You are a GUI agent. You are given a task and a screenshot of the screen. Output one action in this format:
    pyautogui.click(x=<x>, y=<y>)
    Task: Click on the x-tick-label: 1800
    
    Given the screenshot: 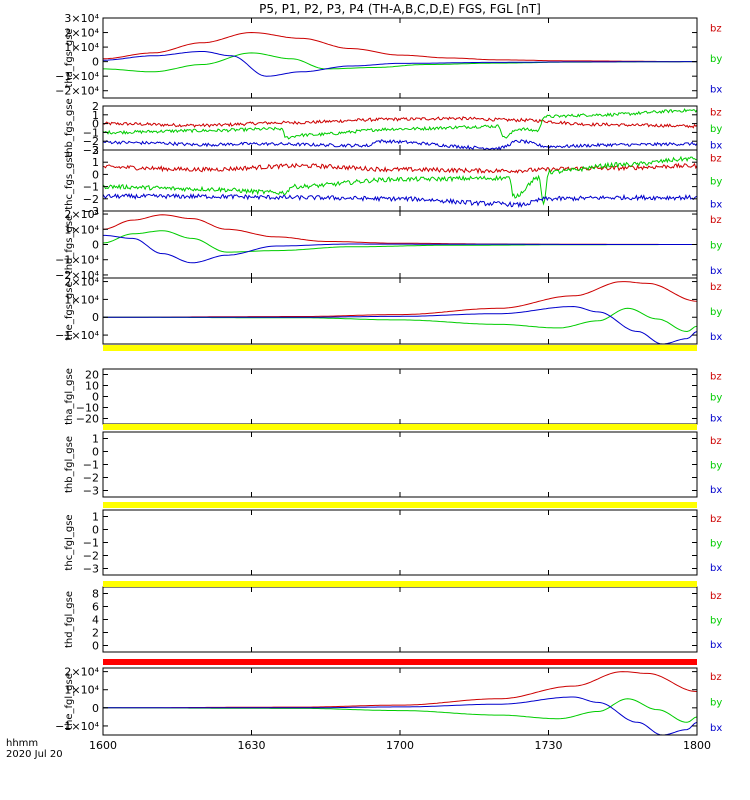 What is the action you would take?
    pyautogui.click(x=697, y=745)
    